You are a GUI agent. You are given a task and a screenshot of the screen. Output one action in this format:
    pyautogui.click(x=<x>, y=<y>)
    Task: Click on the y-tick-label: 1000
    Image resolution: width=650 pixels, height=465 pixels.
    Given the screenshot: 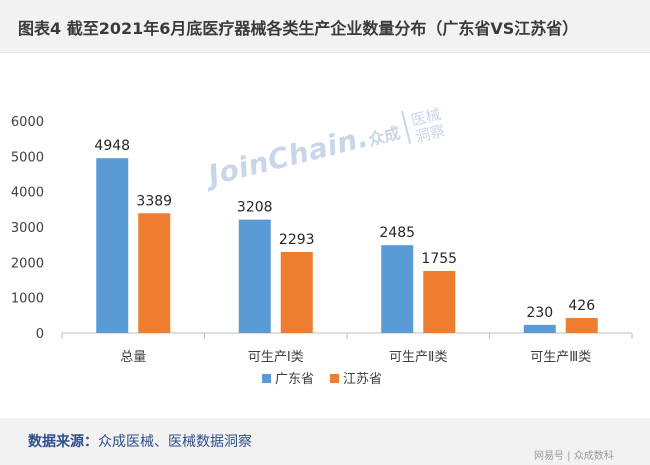 What is the action you would take?
    pyautogui.click(x=27, y=299)
    